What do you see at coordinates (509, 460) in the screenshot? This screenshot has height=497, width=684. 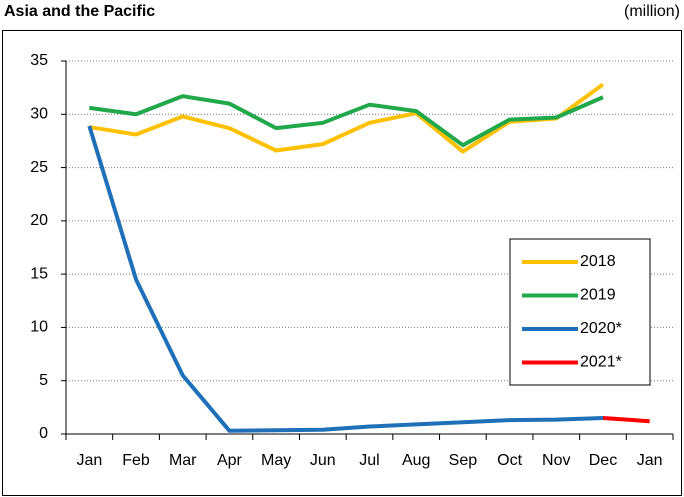 I see `x-tick-label: Oct` at bounding box center [509, 460].